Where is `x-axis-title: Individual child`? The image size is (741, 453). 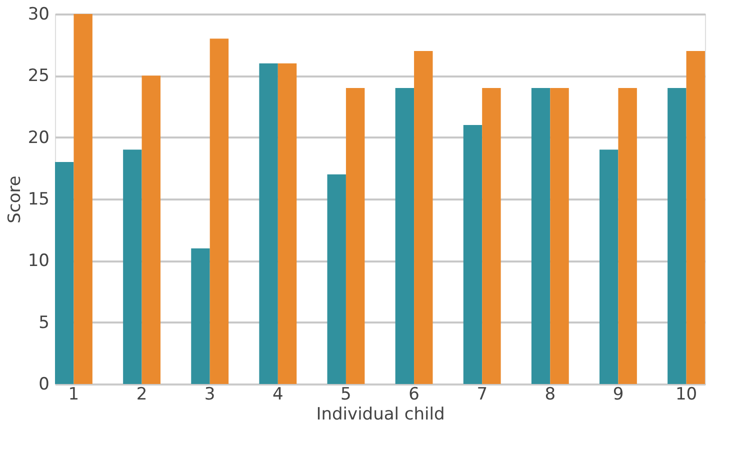 x-axis-title: Individual child is located at coordinates (380, 414).